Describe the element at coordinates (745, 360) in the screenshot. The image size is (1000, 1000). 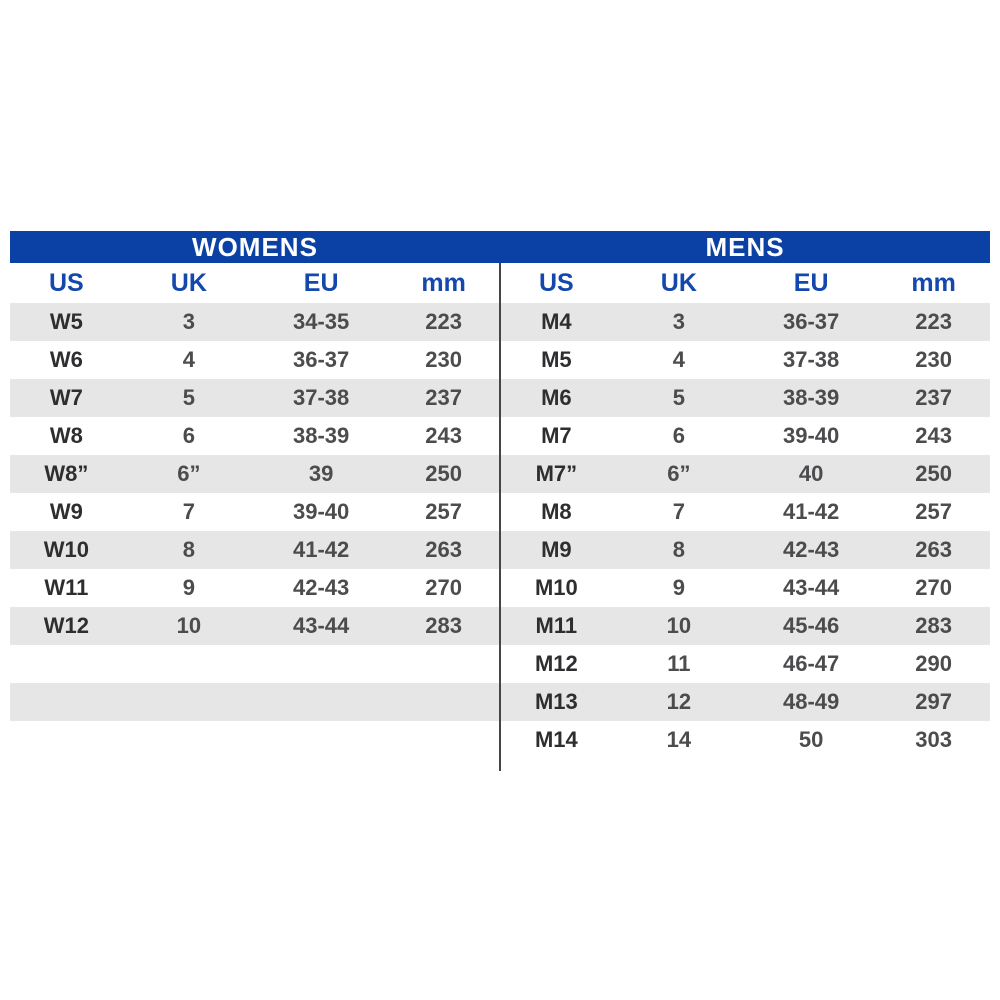
I see `table-row: M5 4 37-38 230` at that location.